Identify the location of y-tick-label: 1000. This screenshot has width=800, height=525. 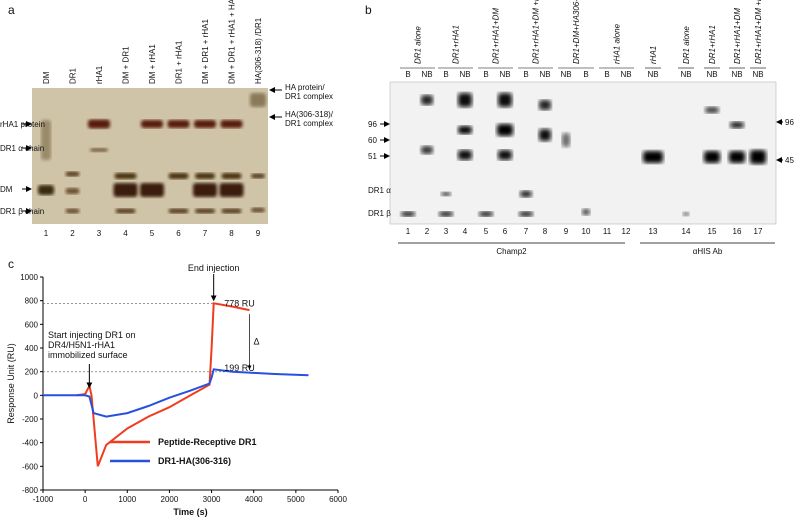
(29, 277).